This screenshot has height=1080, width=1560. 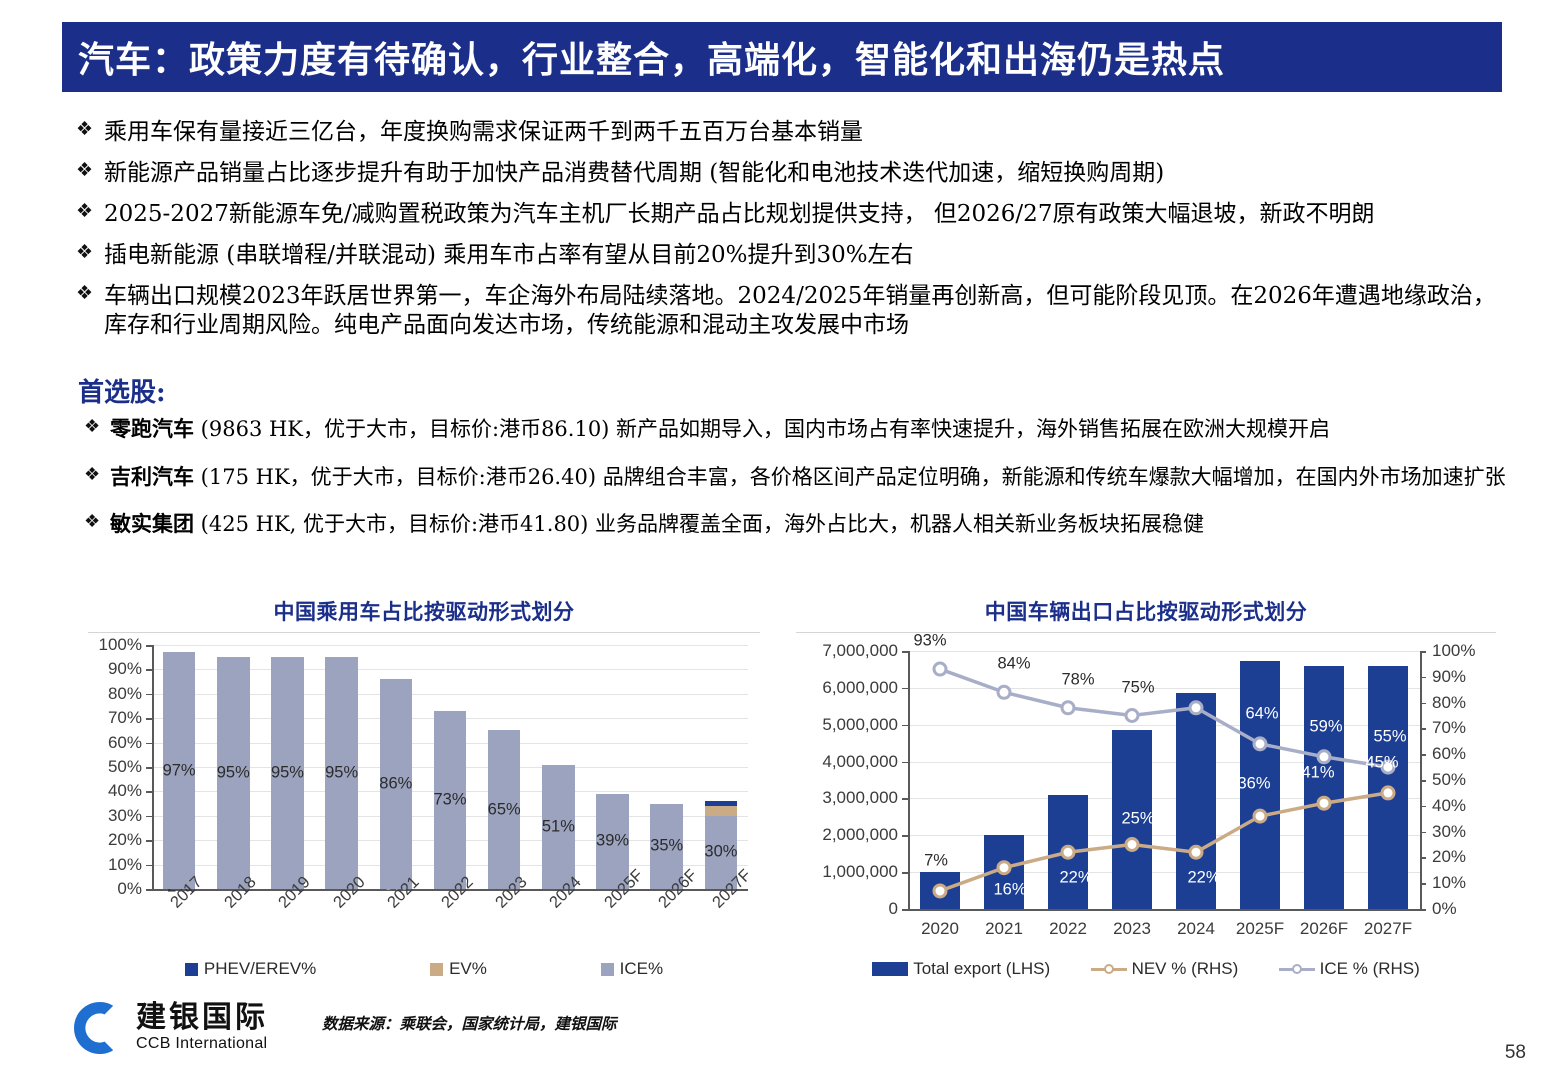 I want to click on x-axis-label: 2026F, so click(x=1324, y=928).